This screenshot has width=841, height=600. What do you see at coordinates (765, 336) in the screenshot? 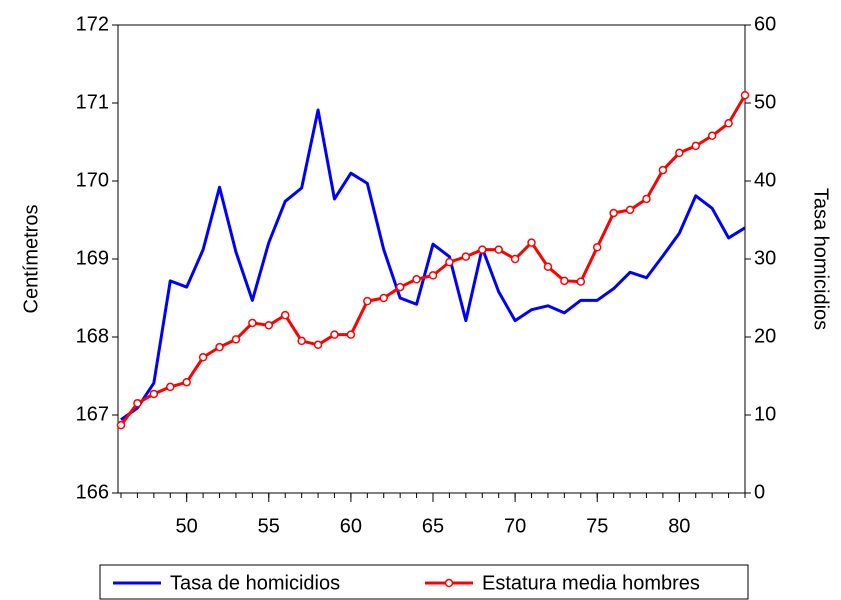
I see `y2-tick-label: 20` at bounding box center [765, 336].